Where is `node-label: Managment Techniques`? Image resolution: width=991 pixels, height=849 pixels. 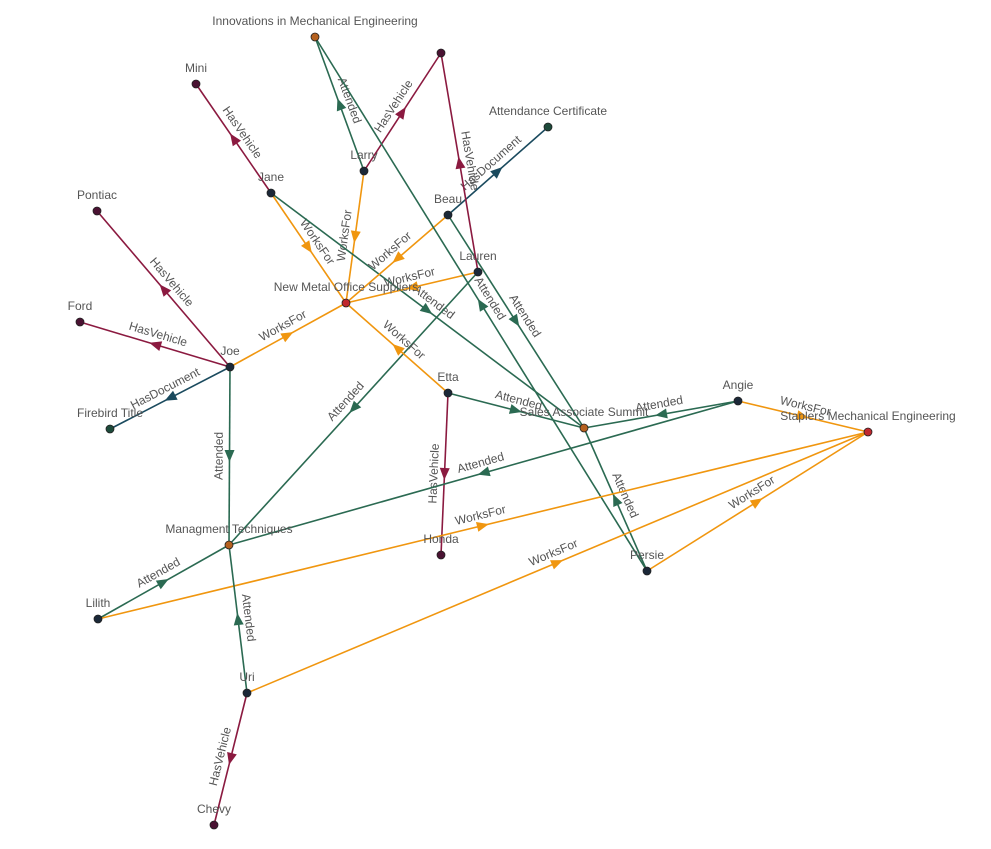
node-label: Managment Techniques is located at coordinates (228, 529).